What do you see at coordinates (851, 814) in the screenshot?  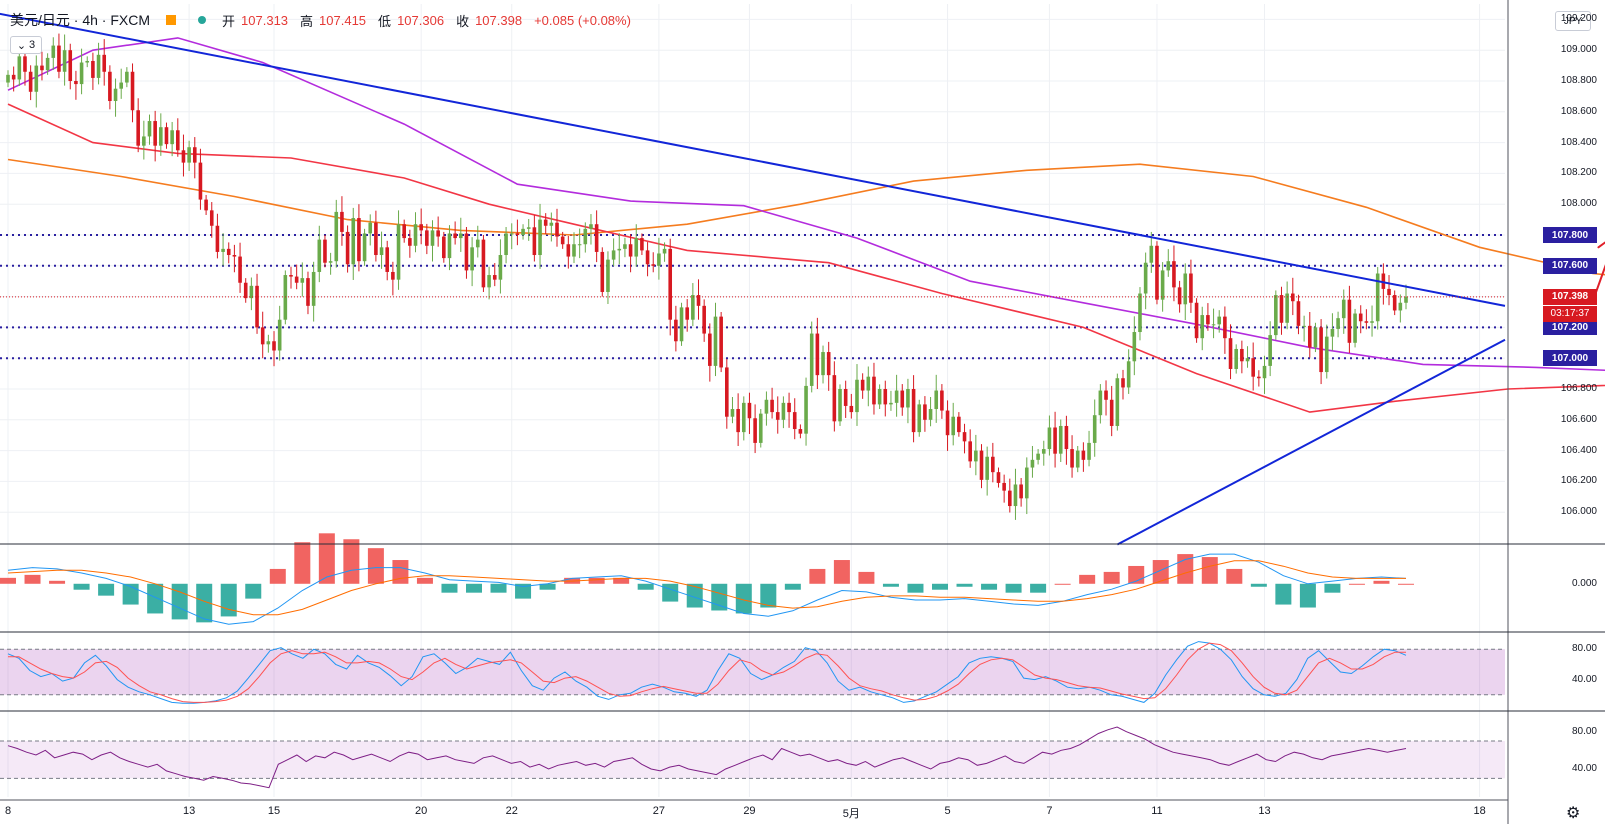 I see `x-tick-label: 5月` at bounding box center [851, 814].